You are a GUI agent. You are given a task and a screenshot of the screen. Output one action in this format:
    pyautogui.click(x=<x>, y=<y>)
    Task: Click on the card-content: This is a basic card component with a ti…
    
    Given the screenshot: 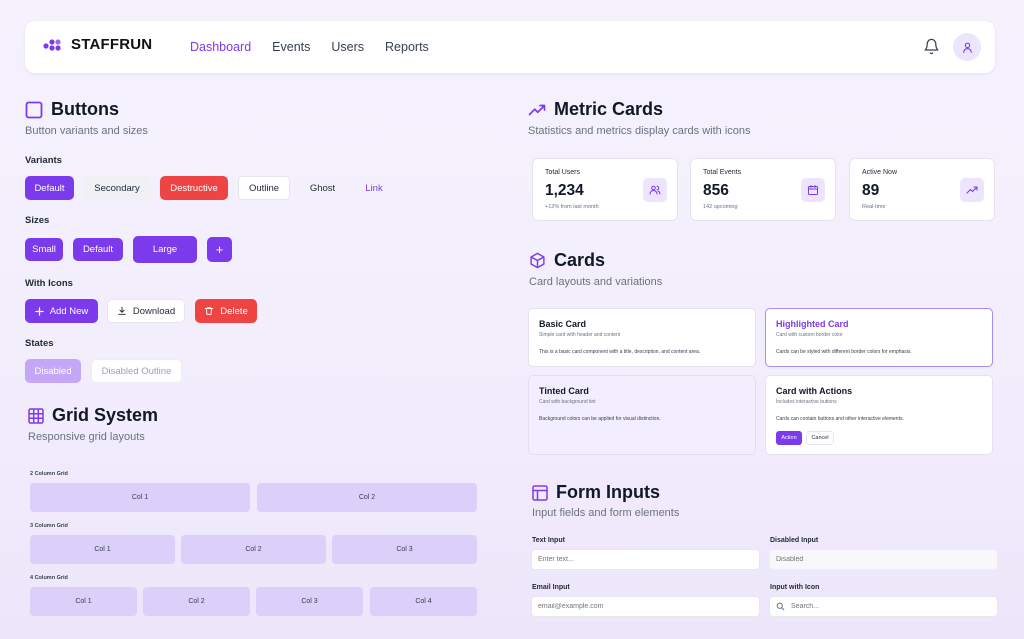 What is the action you would take?
    pyautogui.click(x=620, y=352)
    